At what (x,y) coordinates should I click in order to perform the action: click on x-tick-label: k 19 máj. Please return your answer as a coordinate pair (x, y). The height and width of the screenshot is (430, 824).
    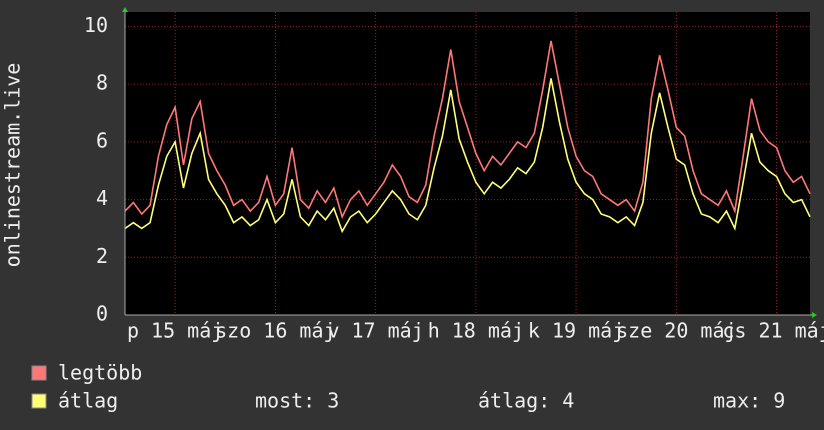
    Looking at the image, I should click on (576, 331).